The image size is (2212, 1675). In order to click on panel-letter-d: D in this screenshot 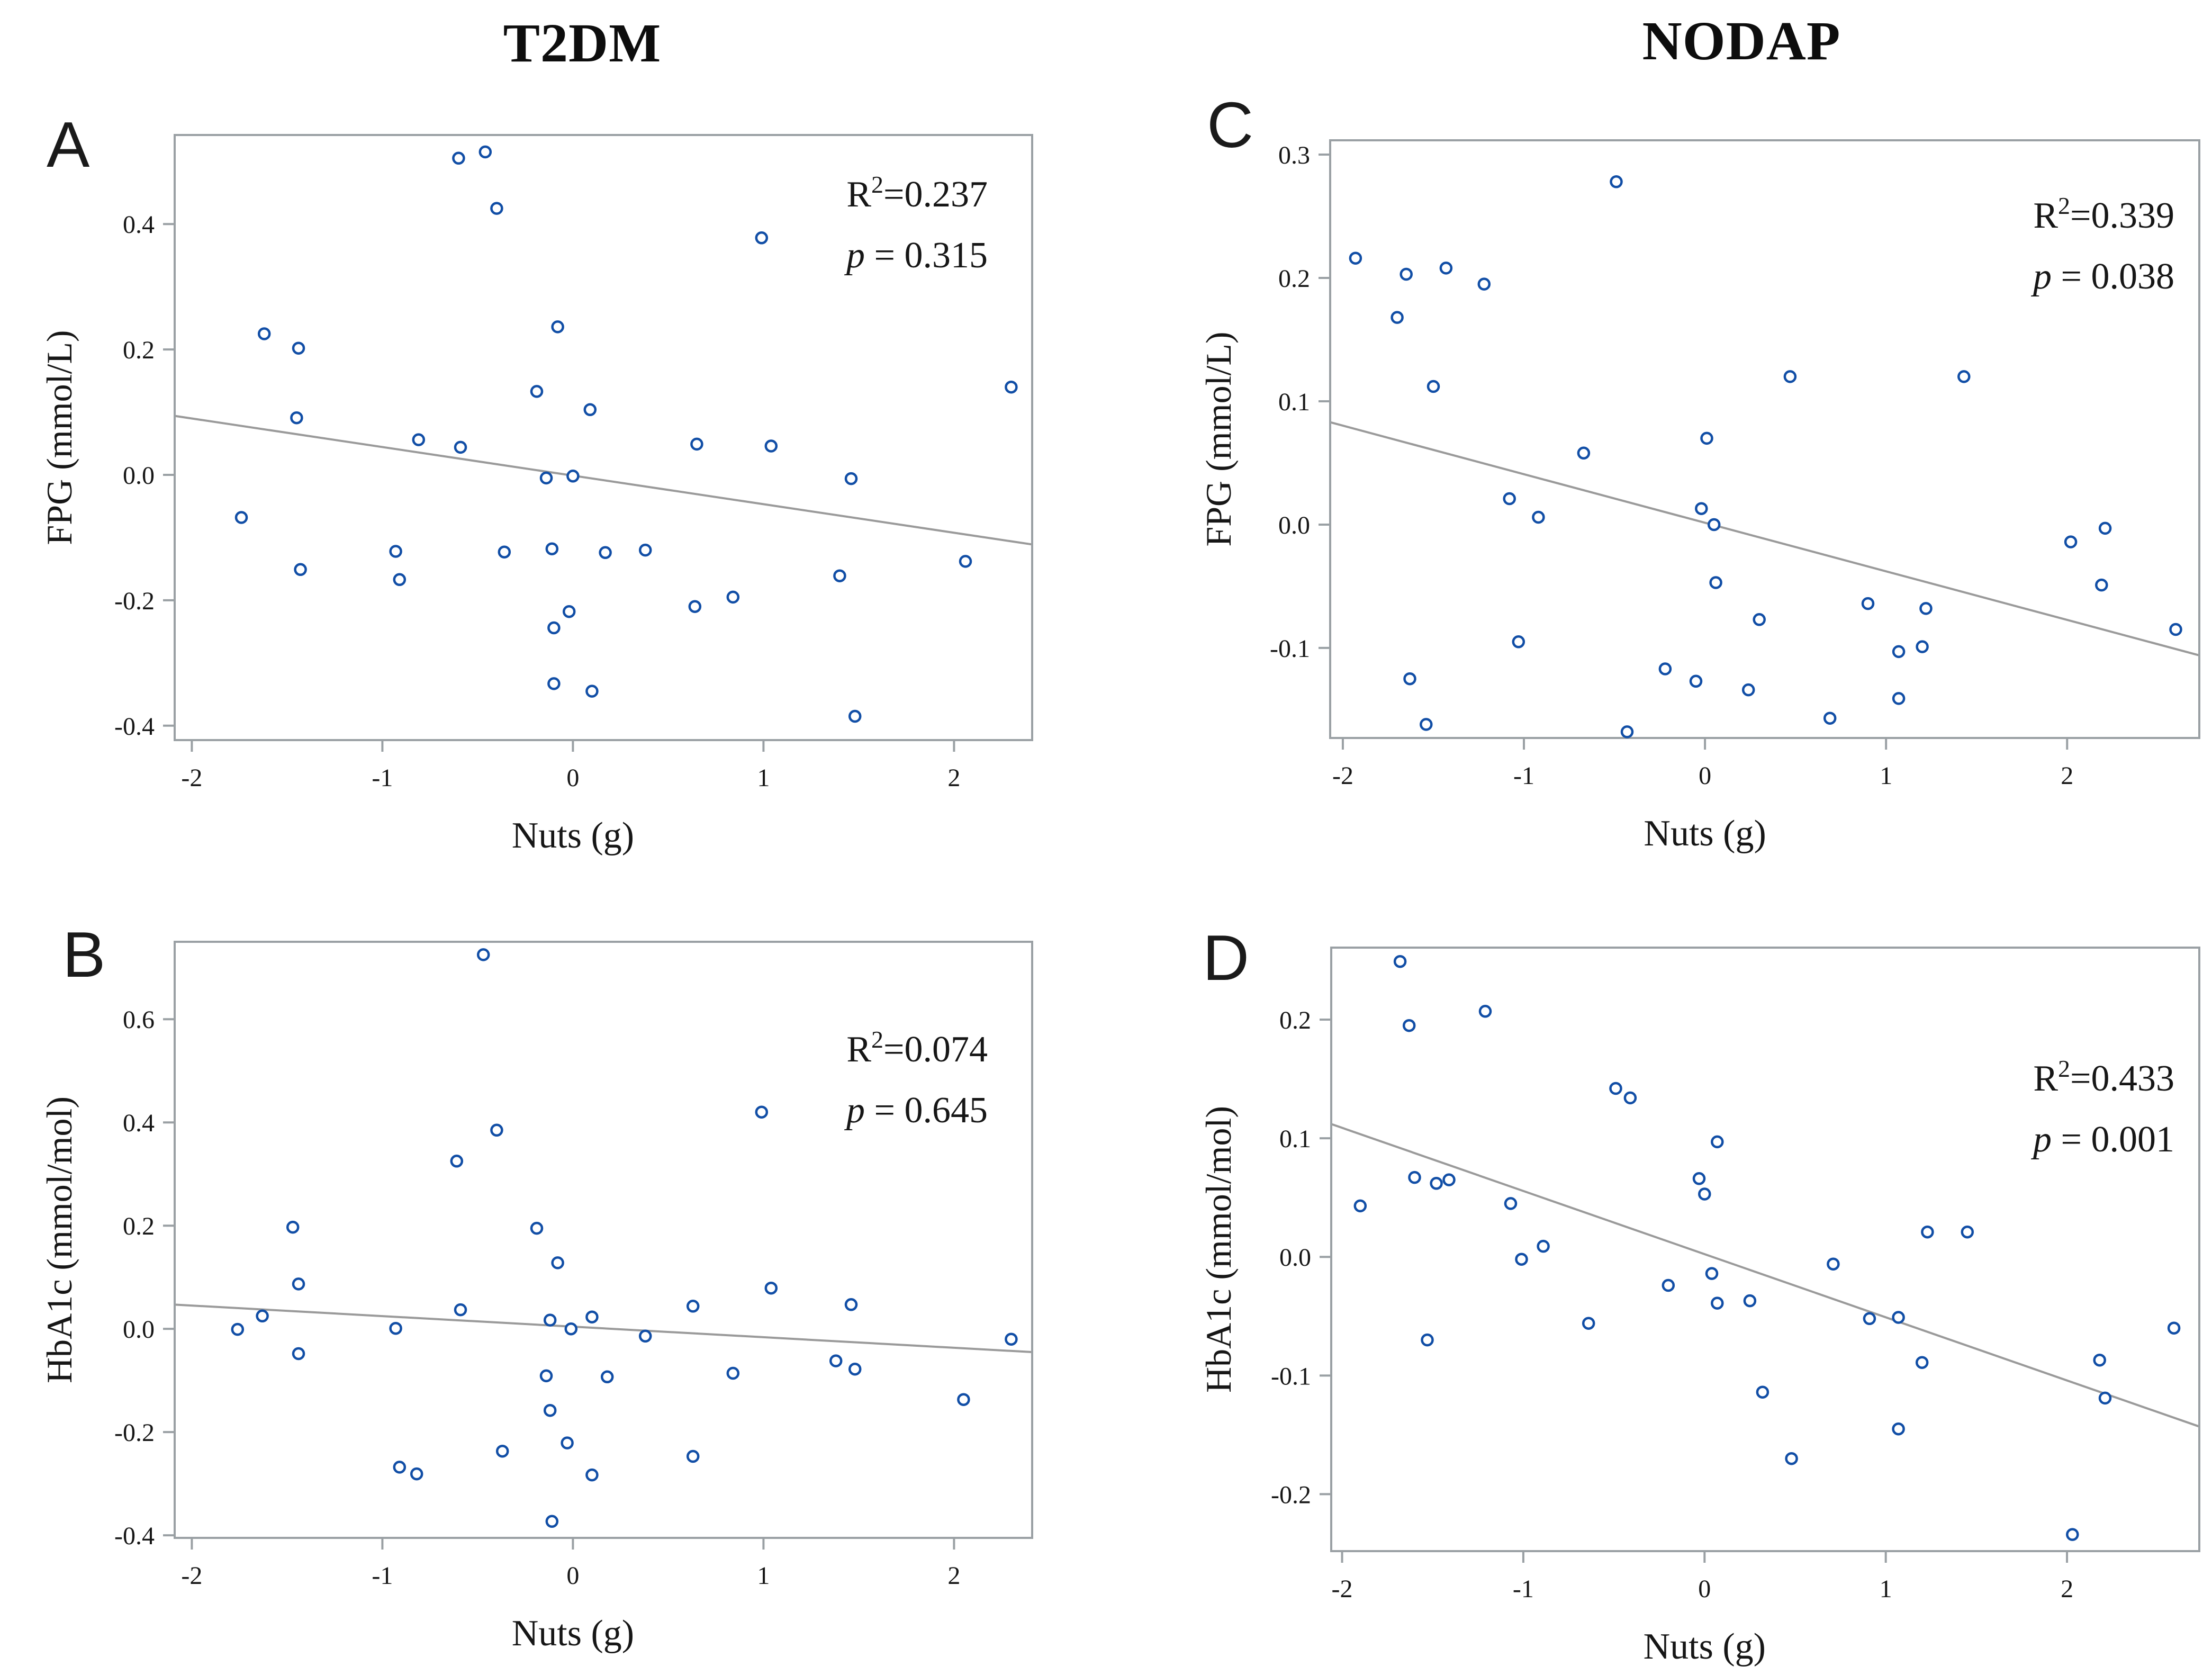, I will do `click(1226, 958)`.